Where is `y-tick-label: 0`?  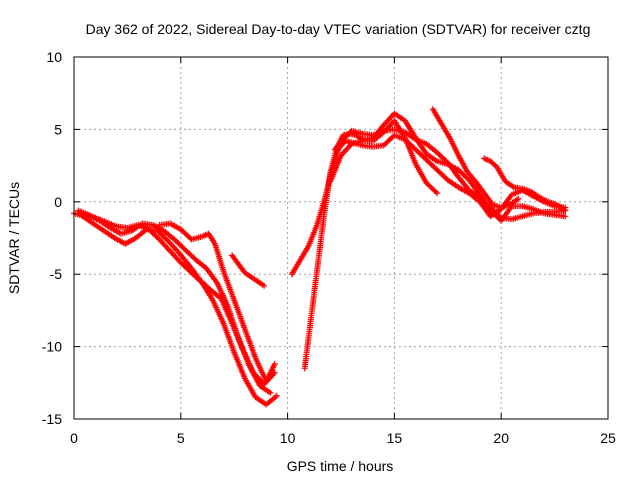
y-tick-label: 0 is located at coordinates (58, 202).